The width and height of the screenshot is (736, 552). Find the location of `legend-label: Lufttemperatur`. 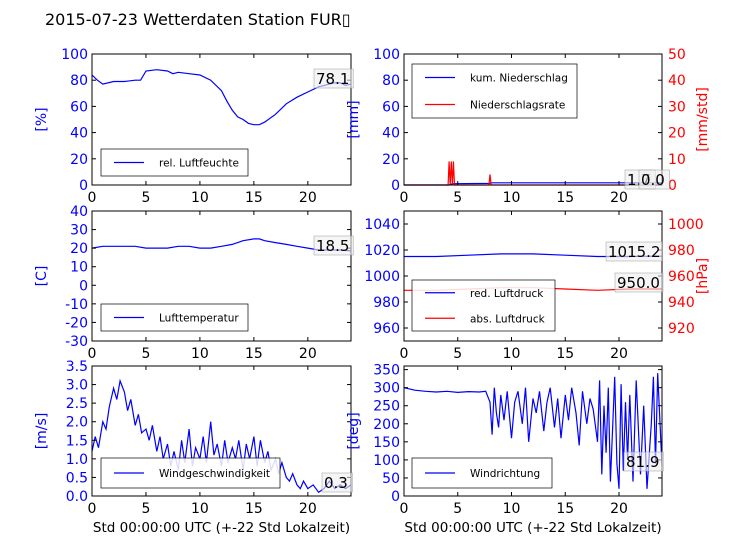

legend-label: Lufttemperatur is located at coordinates (199, 319).